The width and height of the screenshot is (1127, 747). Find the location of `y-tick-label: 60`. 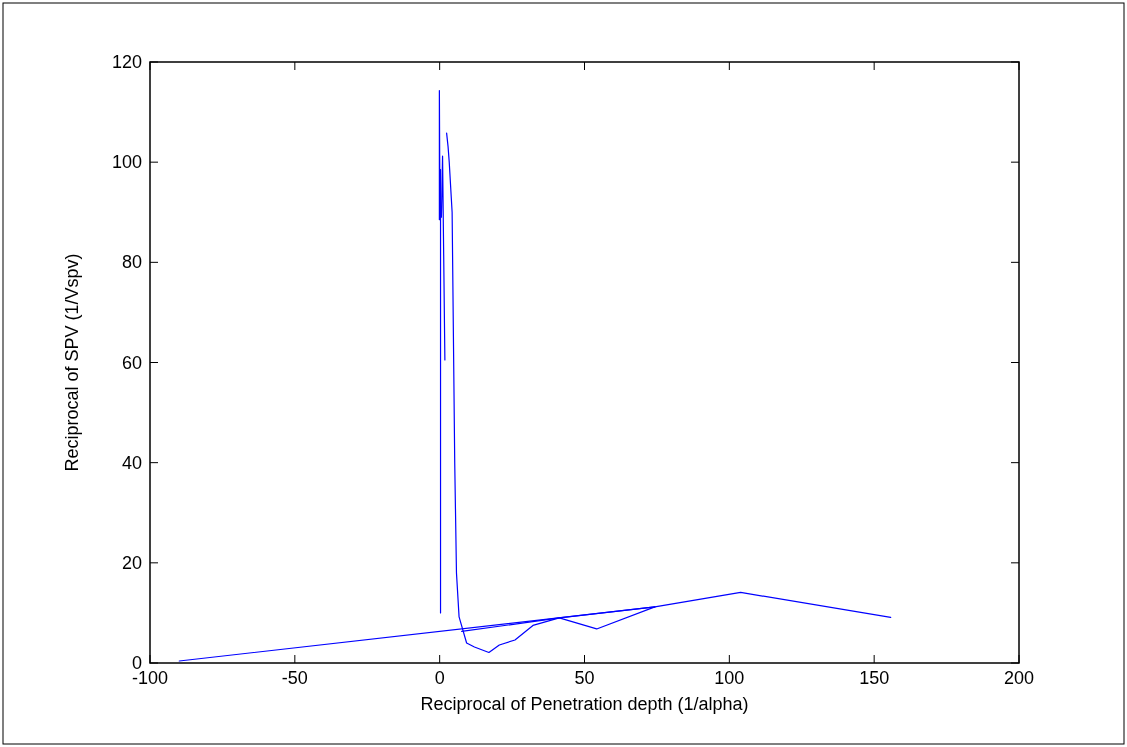

y-tick-label: 60 is located at coordinates (131, 362).